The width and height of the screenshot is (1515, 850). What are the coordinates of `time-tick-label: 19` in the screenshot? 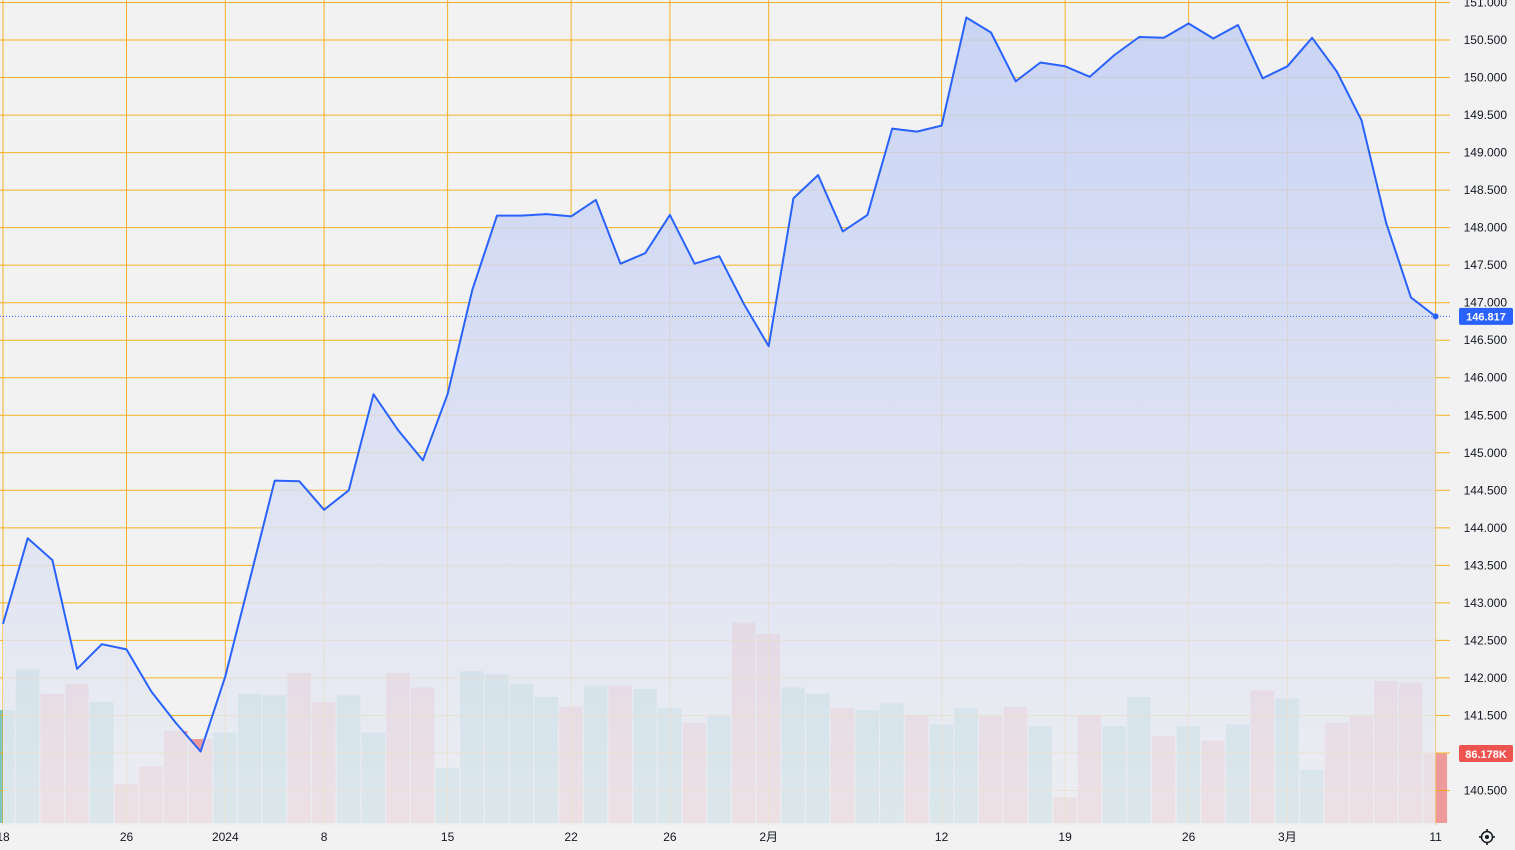 It's located at (1065, 837).